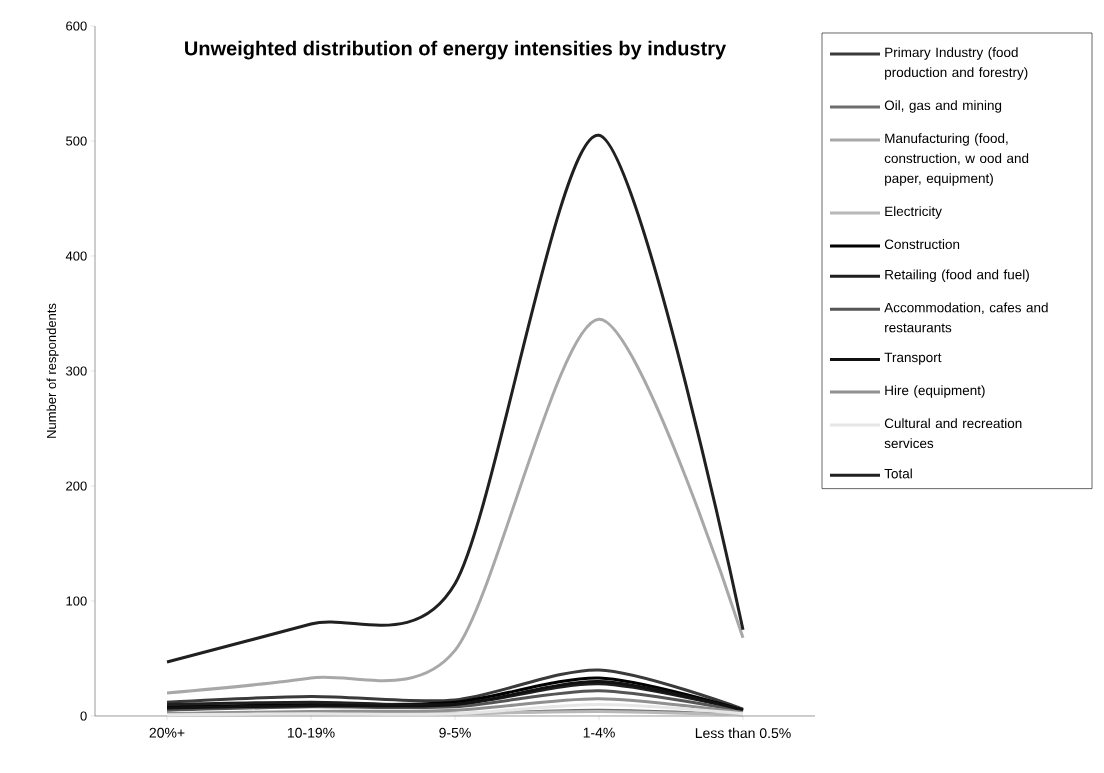 The image size is (1104, 773). Describe the element at coordinates (956, 63) in the screenshot. I see `legend-label: Primary Industry (food production and forestry)` at that location.